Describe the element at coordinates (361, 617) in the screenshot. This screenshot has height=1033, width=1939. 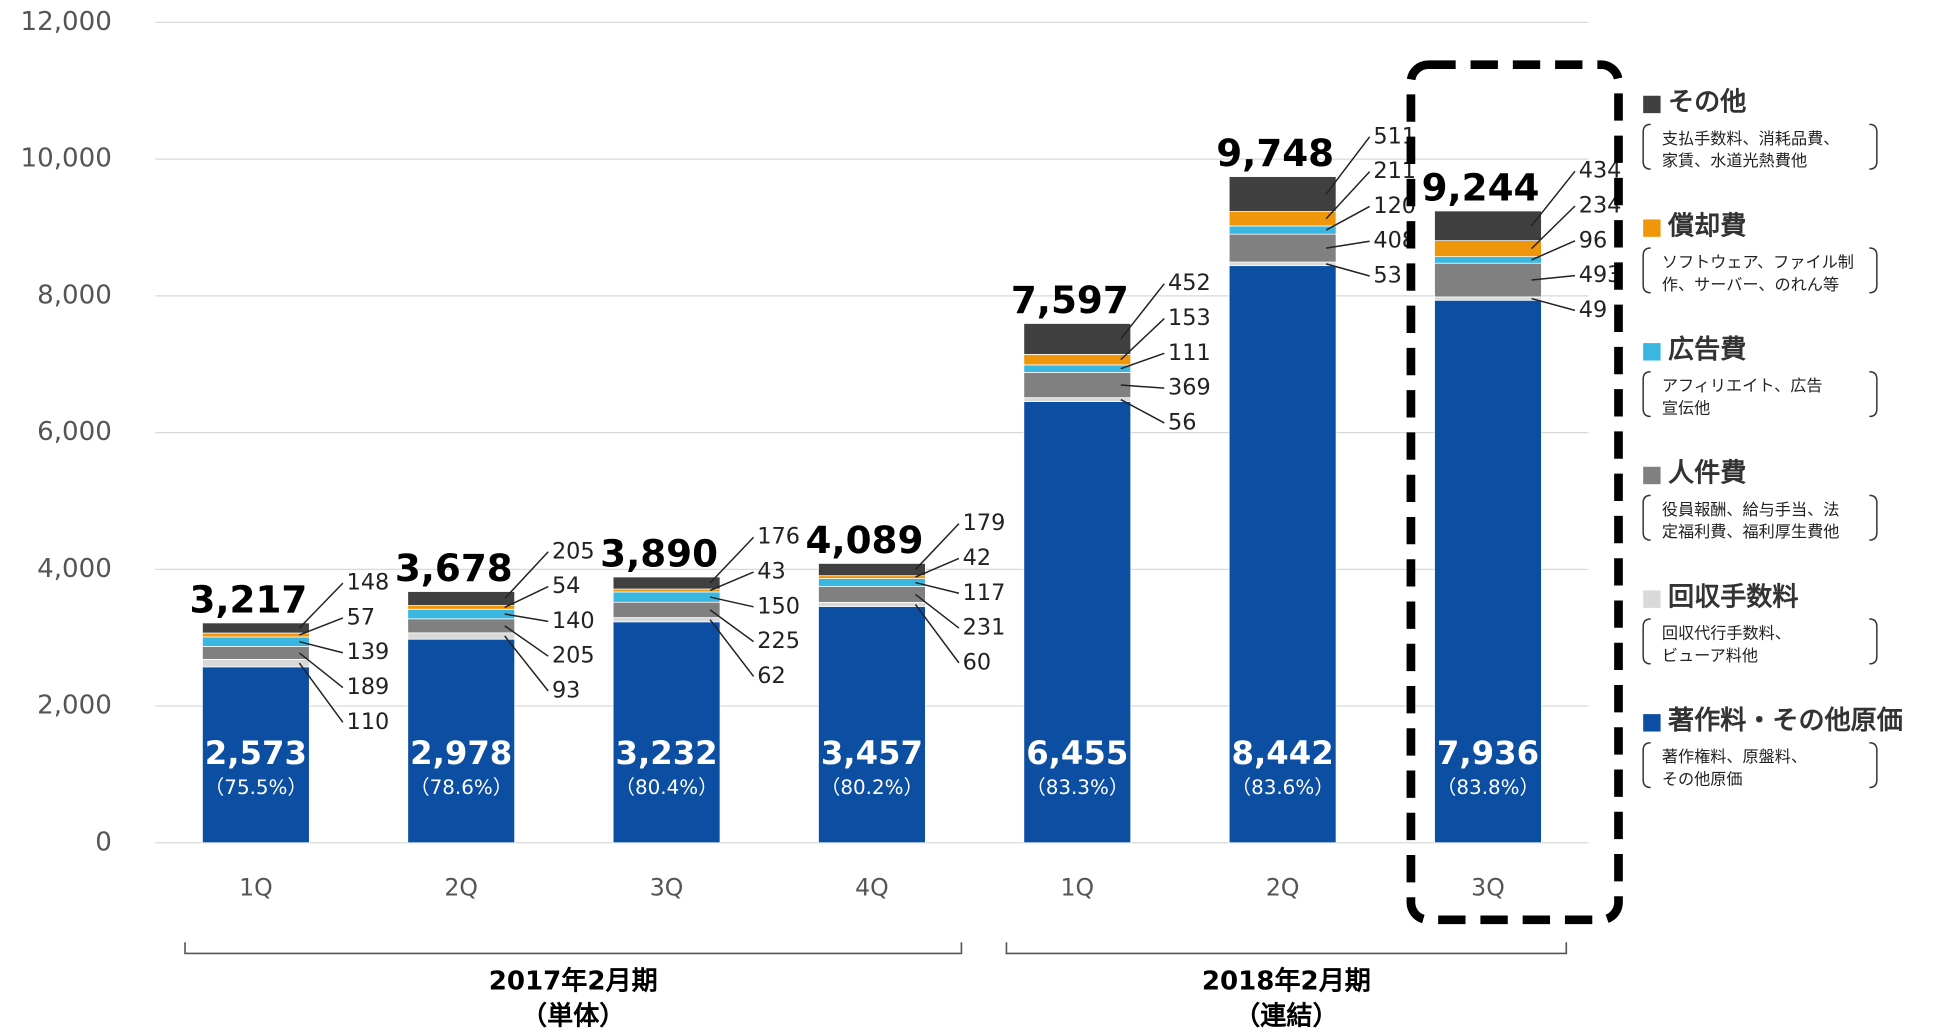
I see `segment-value-label: 57` at that location.